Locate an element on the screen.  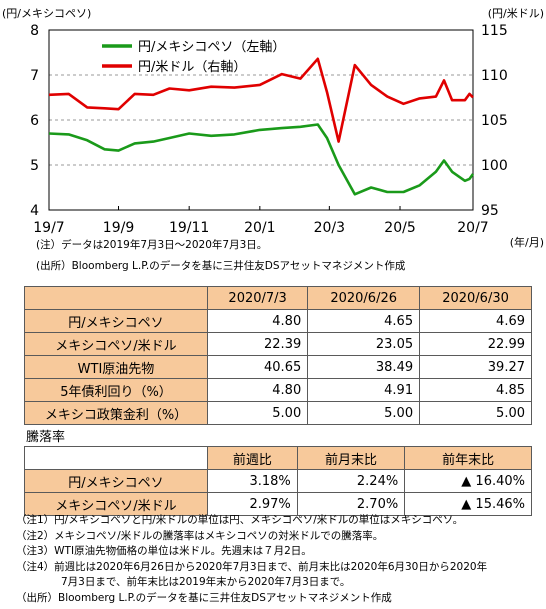
legend-label: 円/メキシコペソ（左軸） is located at coordinates (211, 47).